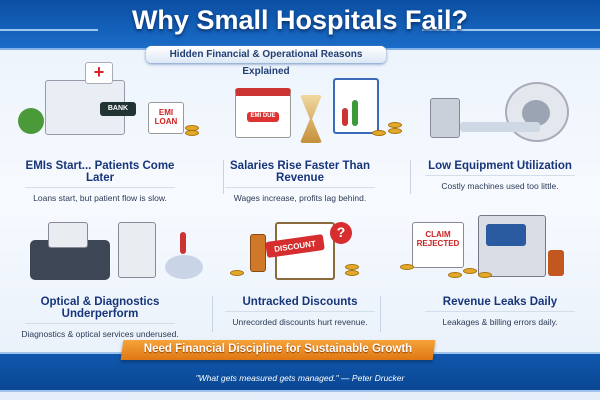  Describe the element at coordinates (500, 304) in the screenshot. I see `card-title: Revenue Leaks Daily` at that location.